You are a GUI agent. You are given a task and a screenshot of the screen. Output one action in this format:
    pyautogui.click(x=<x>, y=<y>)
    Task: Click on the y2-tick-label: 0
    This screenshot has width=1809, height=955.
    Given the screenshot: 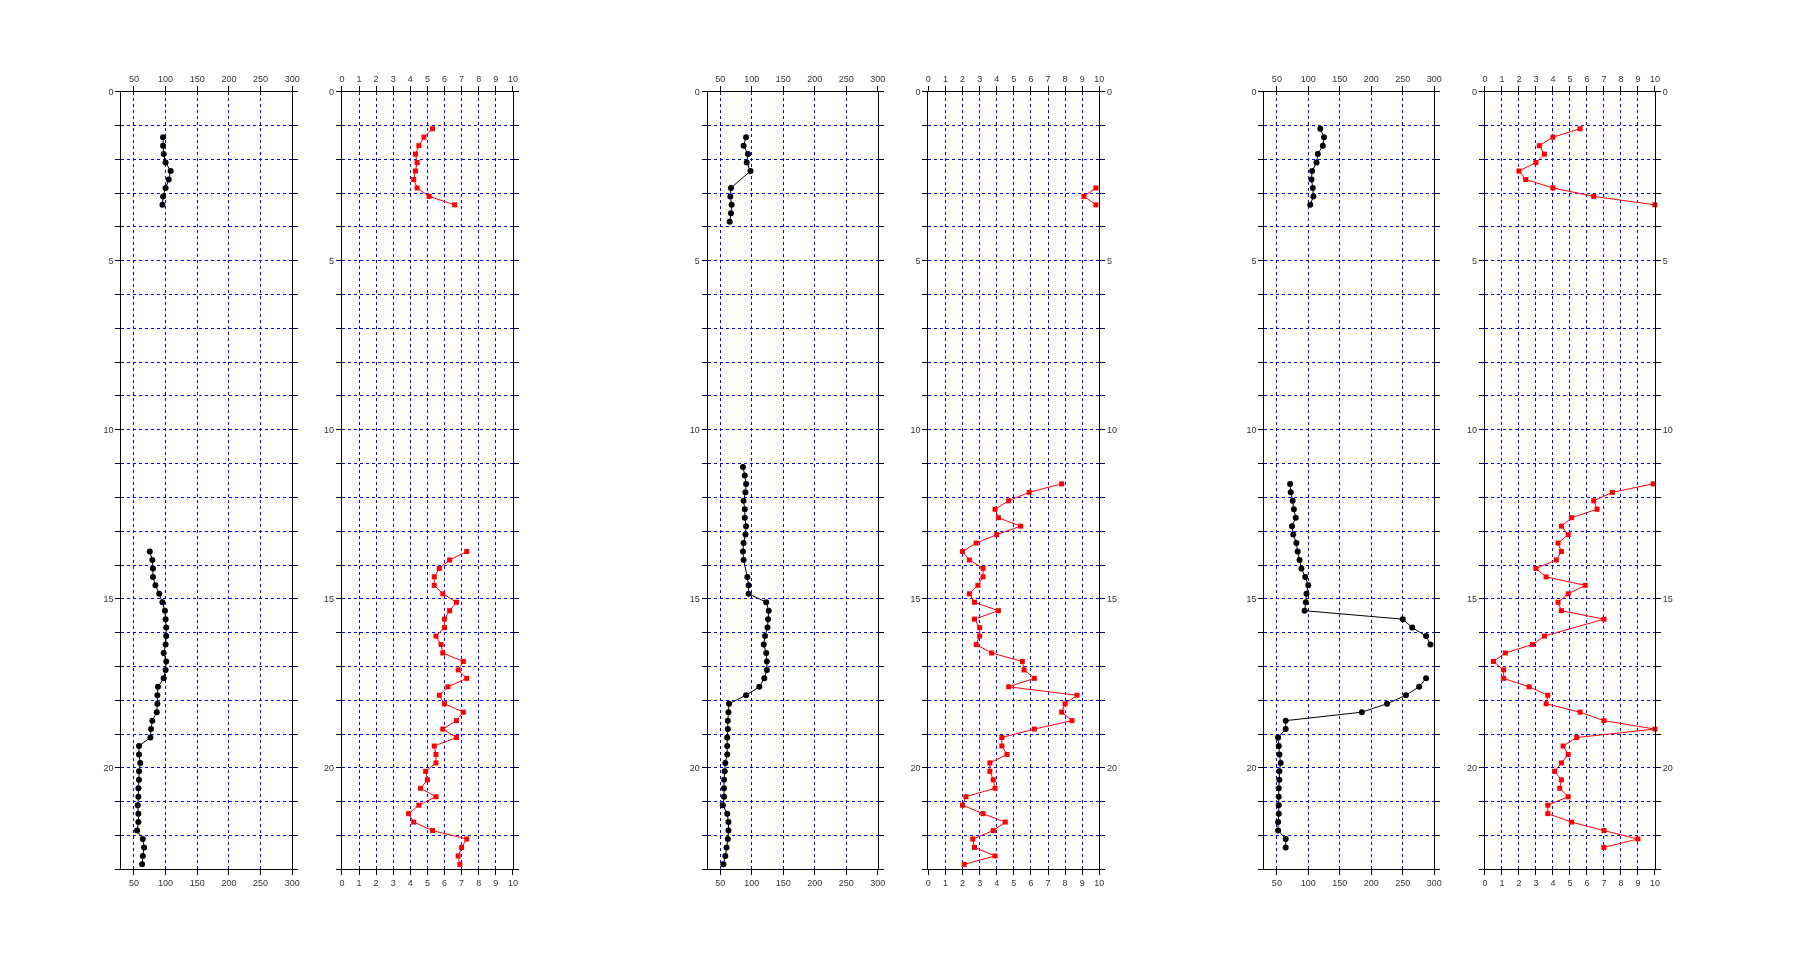 What is the action you would take?
    pyautogui.click(x=1110, y=91)
    